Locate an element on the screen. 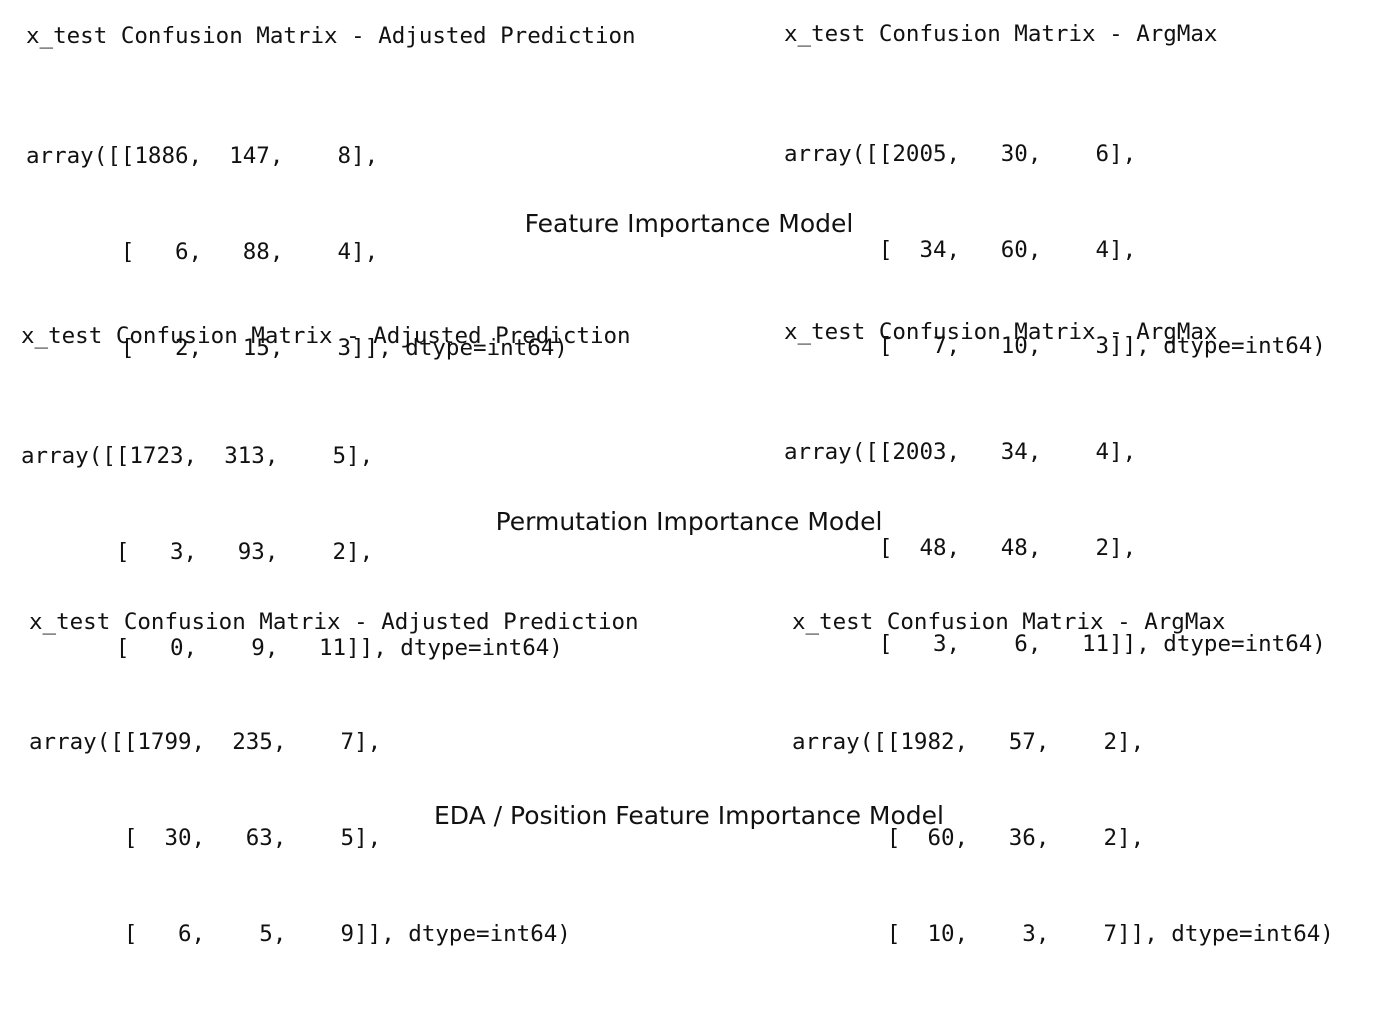 This screenshot has width=1378, height=1014. matrix-row: [ 0, 9, 11]], dtype=int64) is located at coordinates (292, 648).